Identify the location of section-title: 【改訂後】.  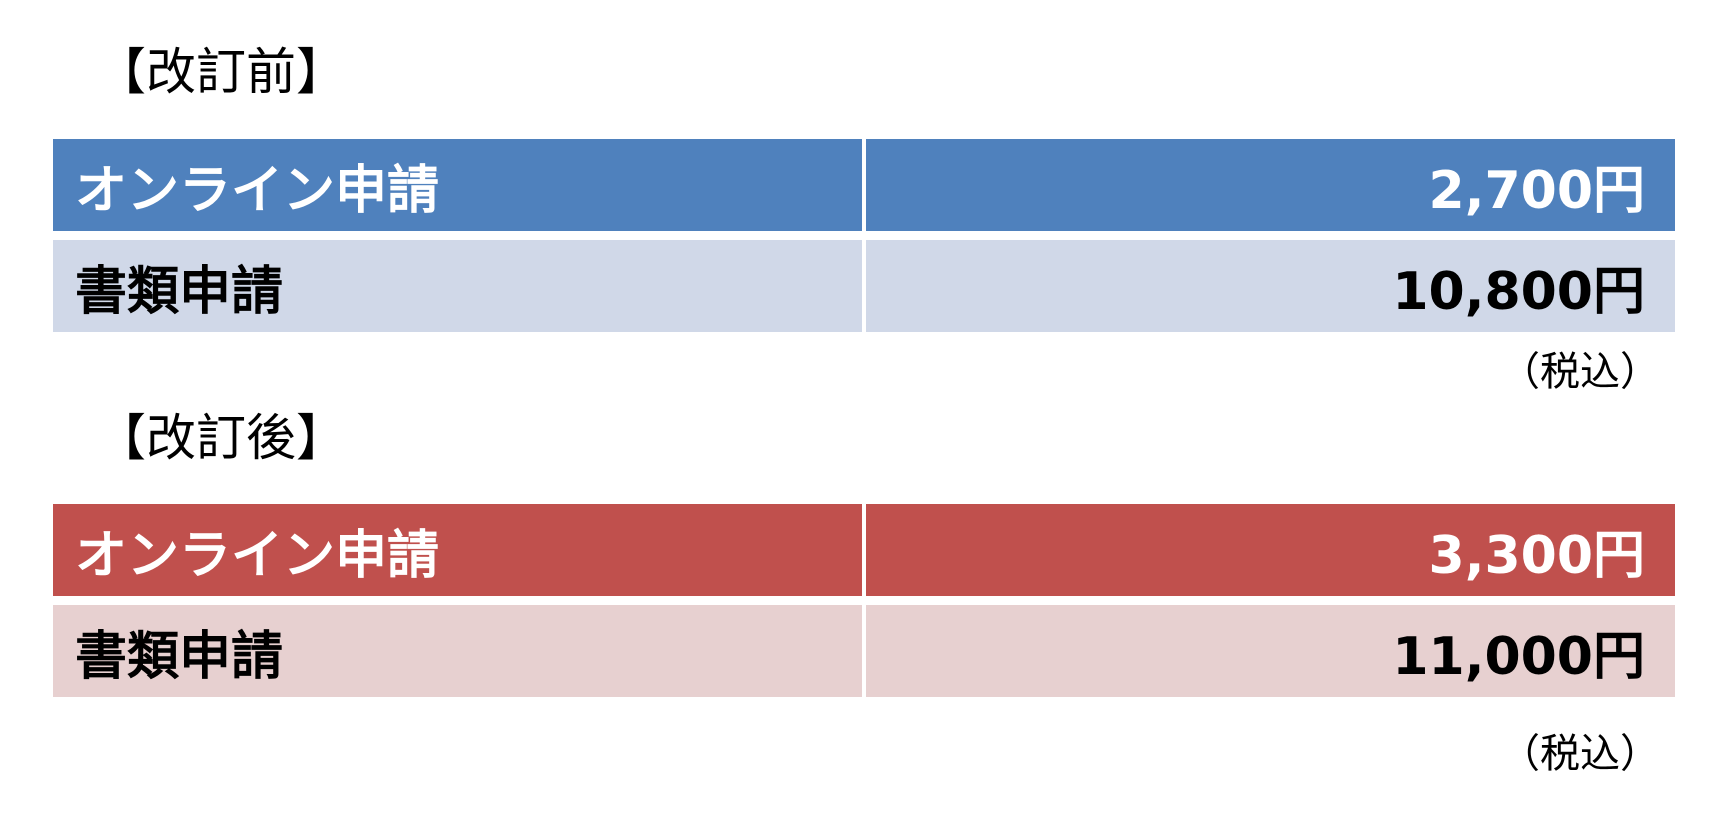
(221, 438).